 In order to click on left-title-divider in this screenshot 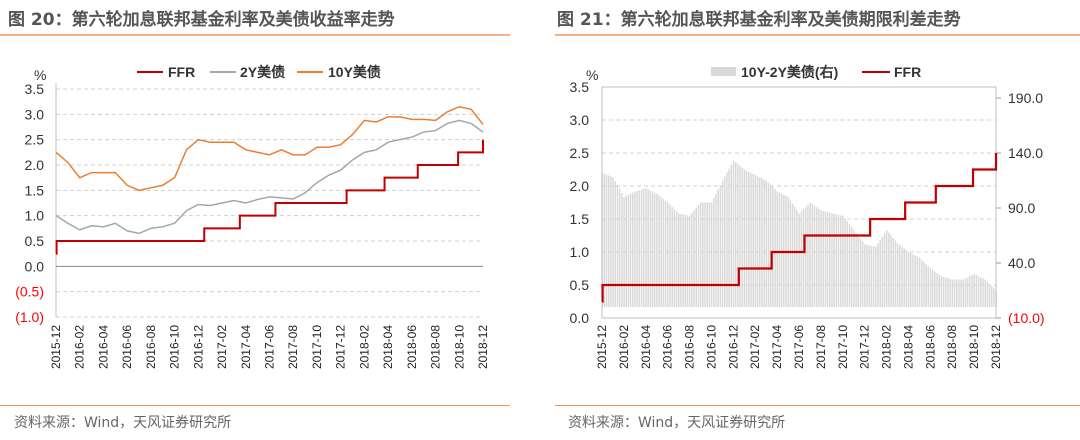, I will do `click(255, 35)`.